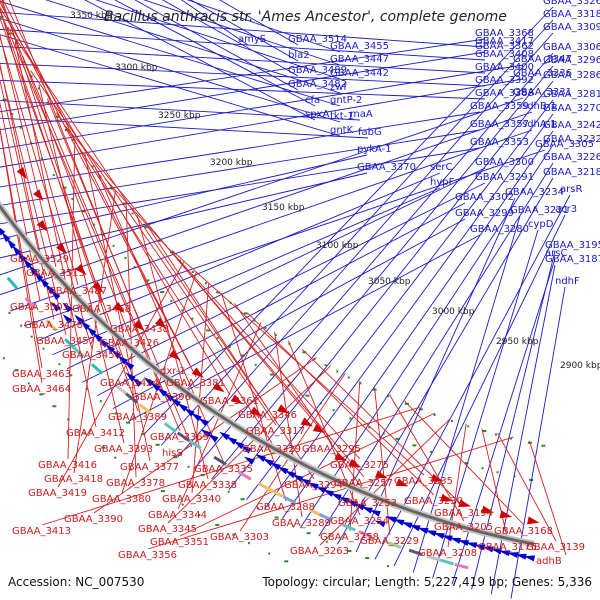 This screenshot has width=600, height=600. What do you see at coordinates (504, 54) in the screenshot?
I see `blue-gene-label: GBAA_3408` at bounding box center [504, 54].